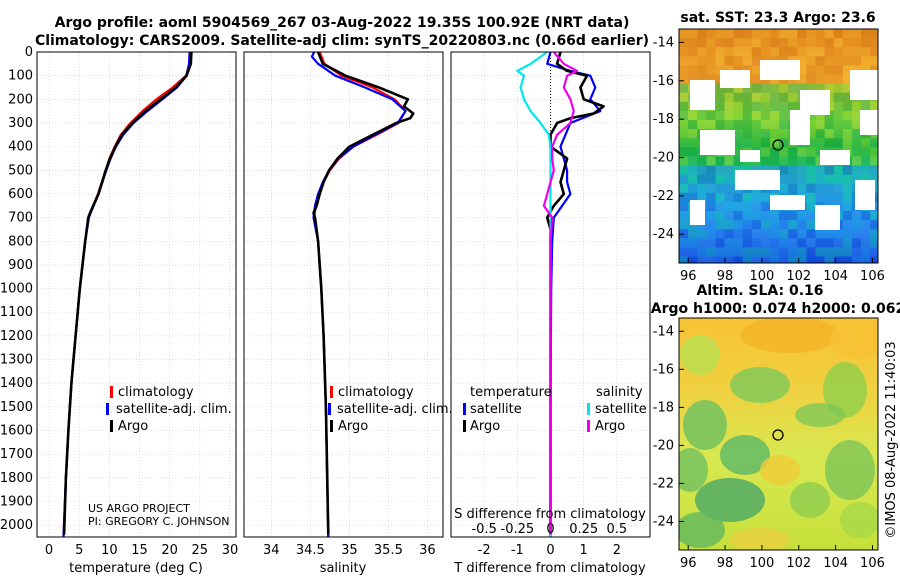  What do you see at coordinates (775, 309) in the screenshot?
I see `sla-map-title2: Argo h1000: 0.074 h2000: 0.062` at bounding box center [775, 309].